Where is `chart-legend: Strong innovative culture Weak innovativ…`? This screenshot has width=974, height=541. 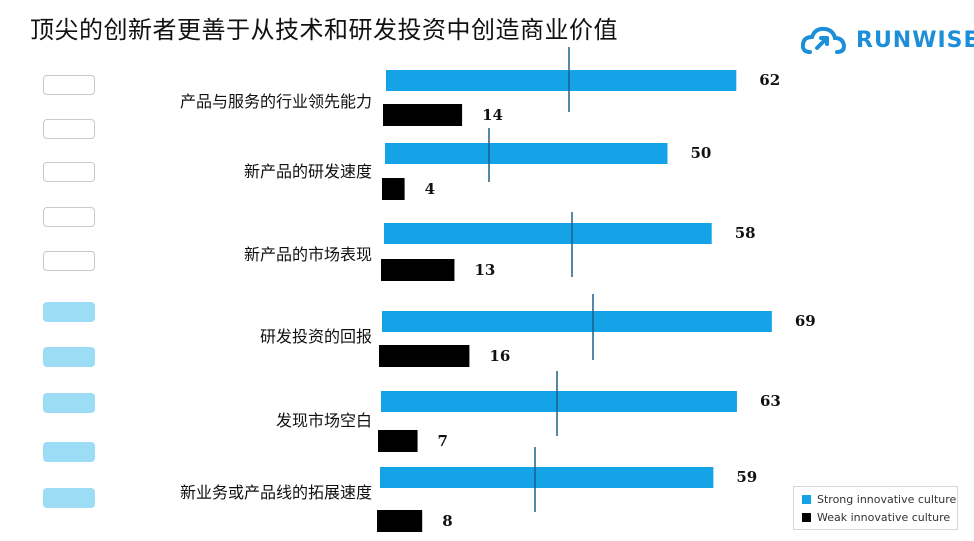 chart-legend: Strong innovative culture Weak innovativ… is located at coordinates (875, 508).